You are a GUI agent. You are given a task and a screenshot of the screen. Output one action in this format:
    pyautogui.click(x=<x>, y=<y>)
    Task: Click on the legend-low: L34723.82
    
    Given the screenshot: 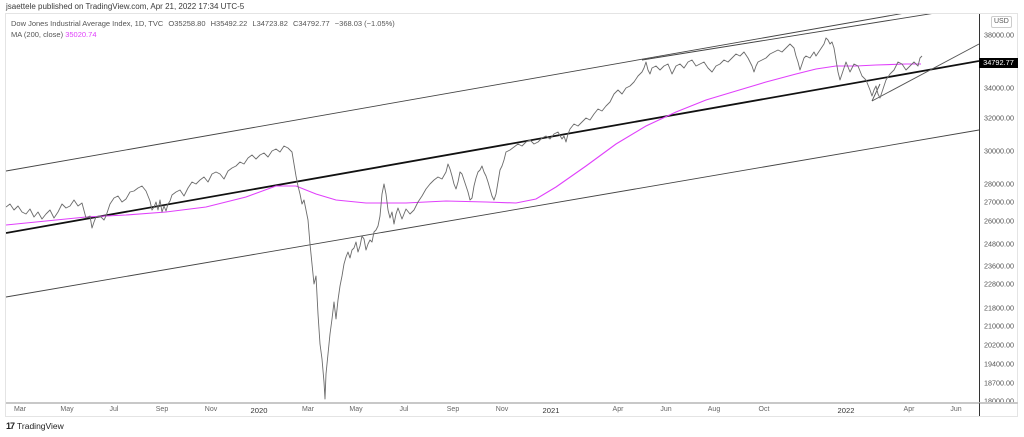 What is the action you would take?
    pyautogui.click(x=270, y=23)
    